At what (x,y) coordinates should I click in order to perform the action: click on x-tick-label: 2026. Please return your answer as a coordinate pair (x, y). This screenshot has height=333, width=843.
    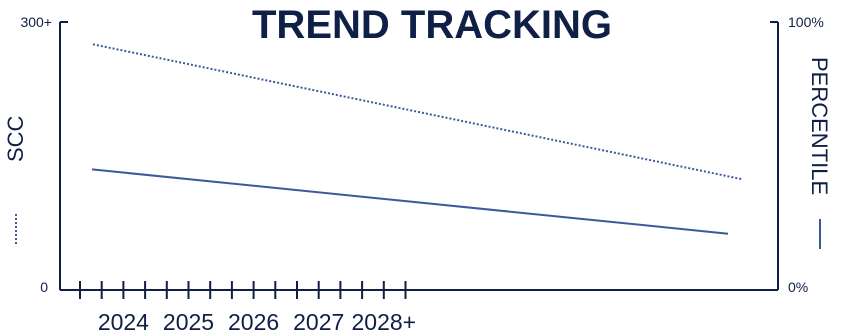
    Looking at the image, I should click on (253, 321).